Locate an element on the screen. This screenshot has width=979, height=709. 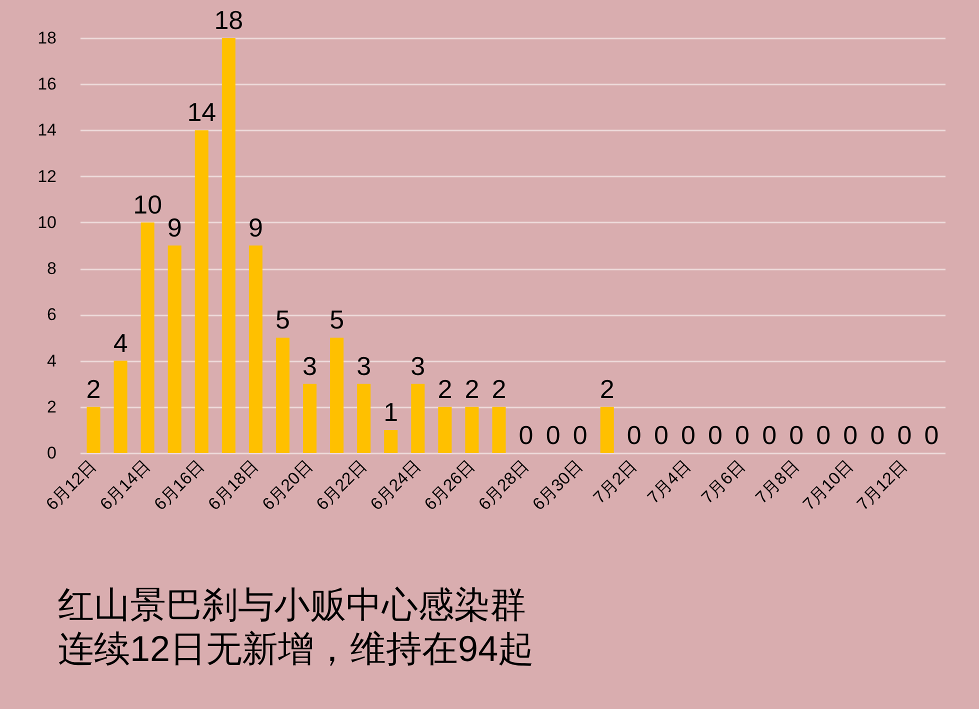
y-tick-label: 6 is located at coordinates (51, 314).